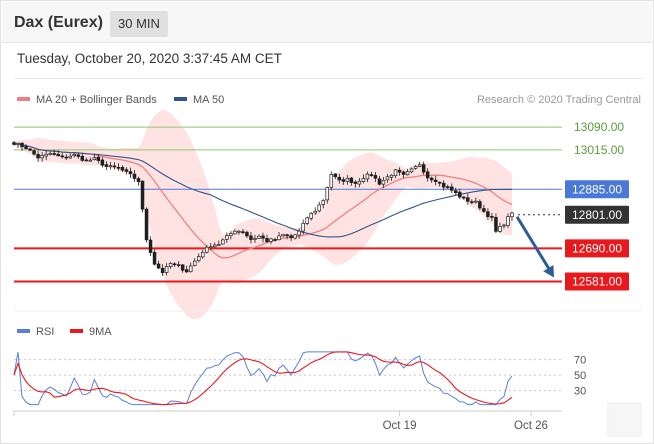  I want to click on rsi-tick-50: 50, so click(580, 376).